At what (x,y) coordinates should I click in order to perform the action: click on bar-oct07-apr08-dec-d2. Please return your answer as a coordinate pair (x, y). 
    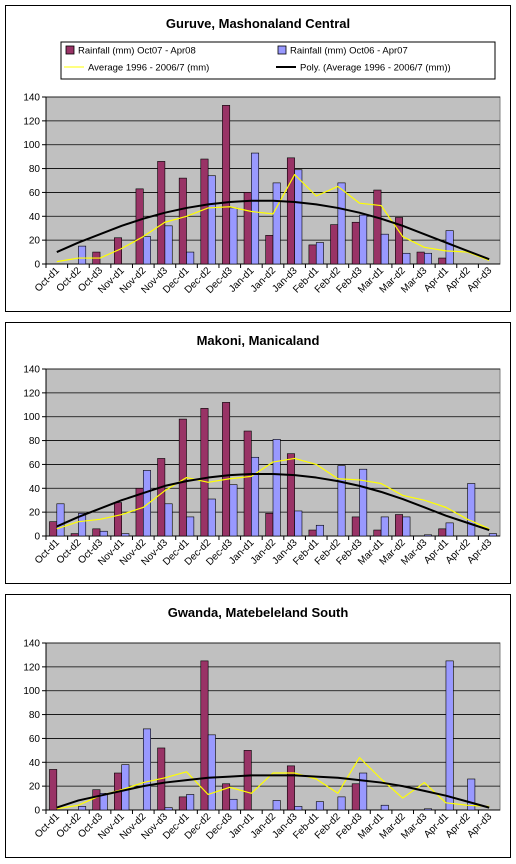
    Looking at the image, I should click on (204, 472).